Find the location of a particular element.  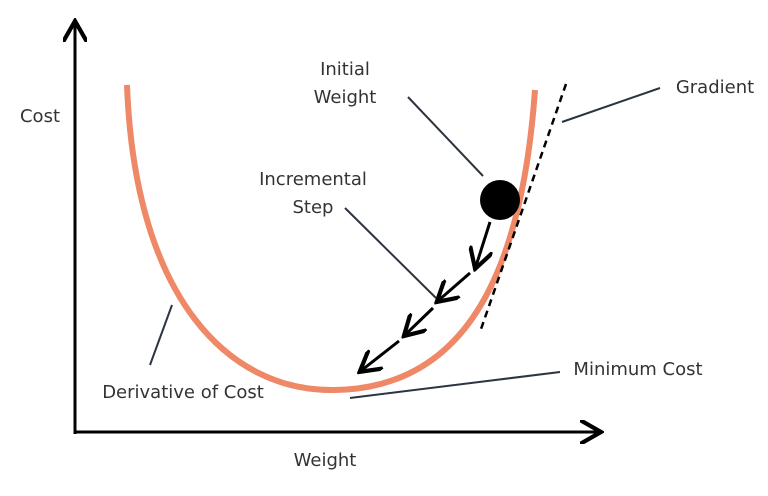

x-axis-label: Weight is located at coordinates (325, 460).